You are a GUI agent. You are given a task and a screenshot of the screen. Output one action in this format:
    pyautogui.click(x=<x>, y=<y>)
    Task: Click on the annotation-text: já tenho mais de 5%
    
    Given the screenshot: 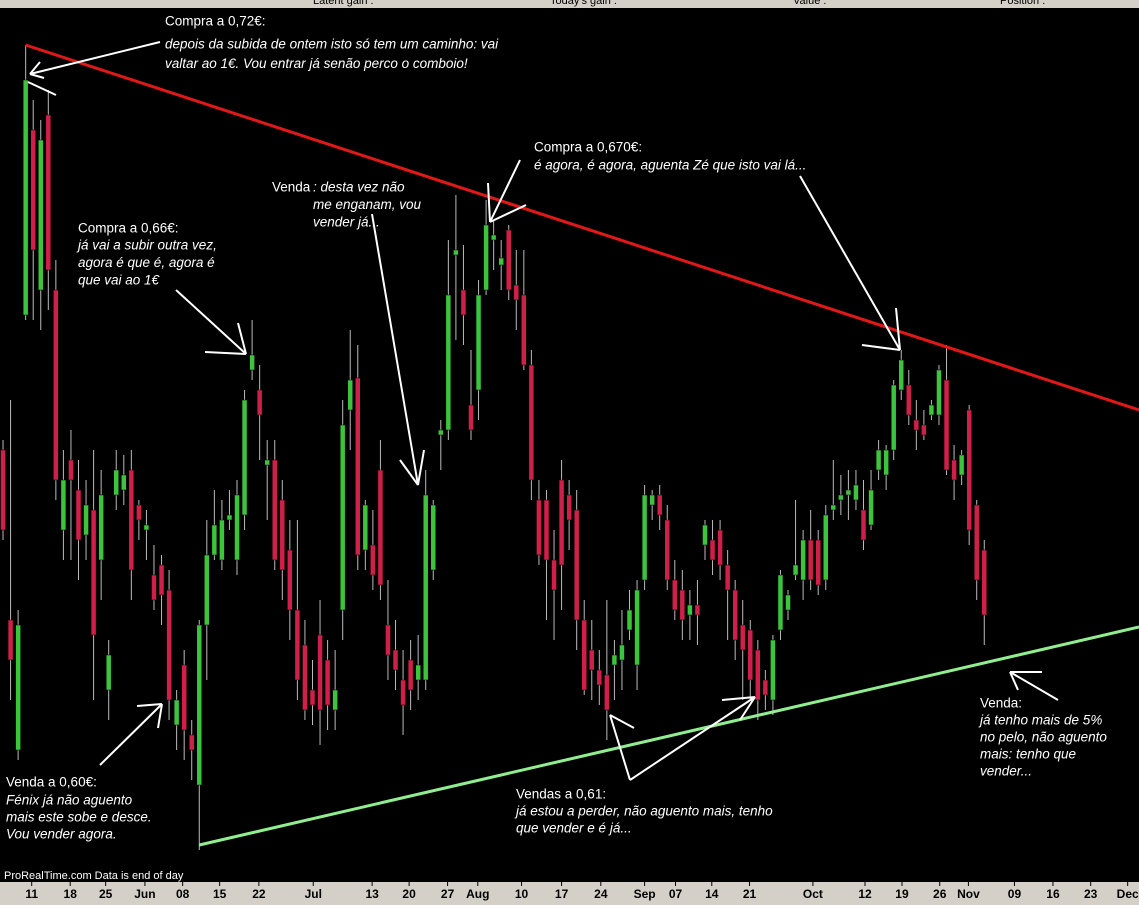 What is the action you would take?
    pyautogui.click(x=1040, y=720)
    